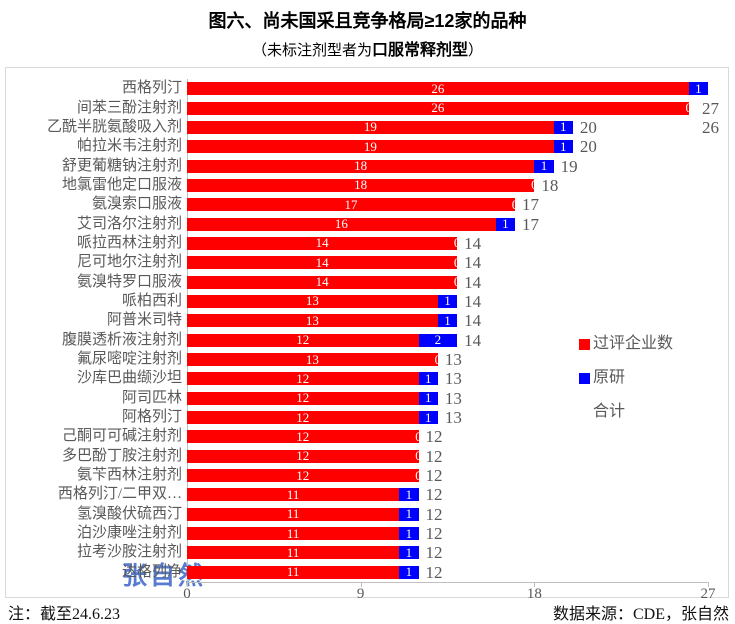 The height and width of the screenshot is (624, 735). I want to click on bar-value-label-passed: 17, so click(351, 204).